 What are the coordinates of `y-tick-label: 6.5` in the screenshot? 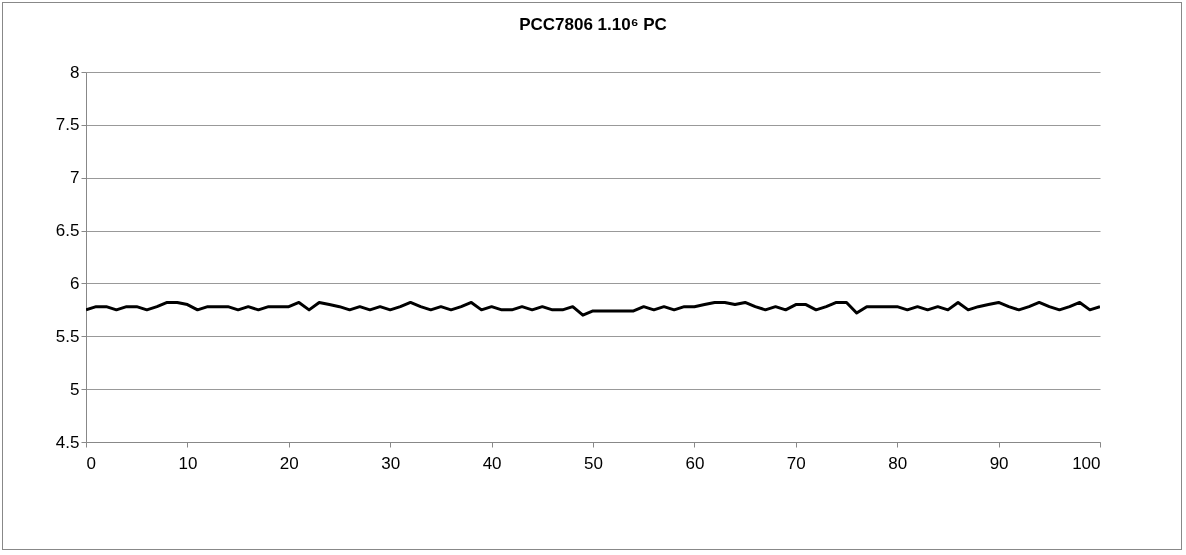 It's located at (67, 231).